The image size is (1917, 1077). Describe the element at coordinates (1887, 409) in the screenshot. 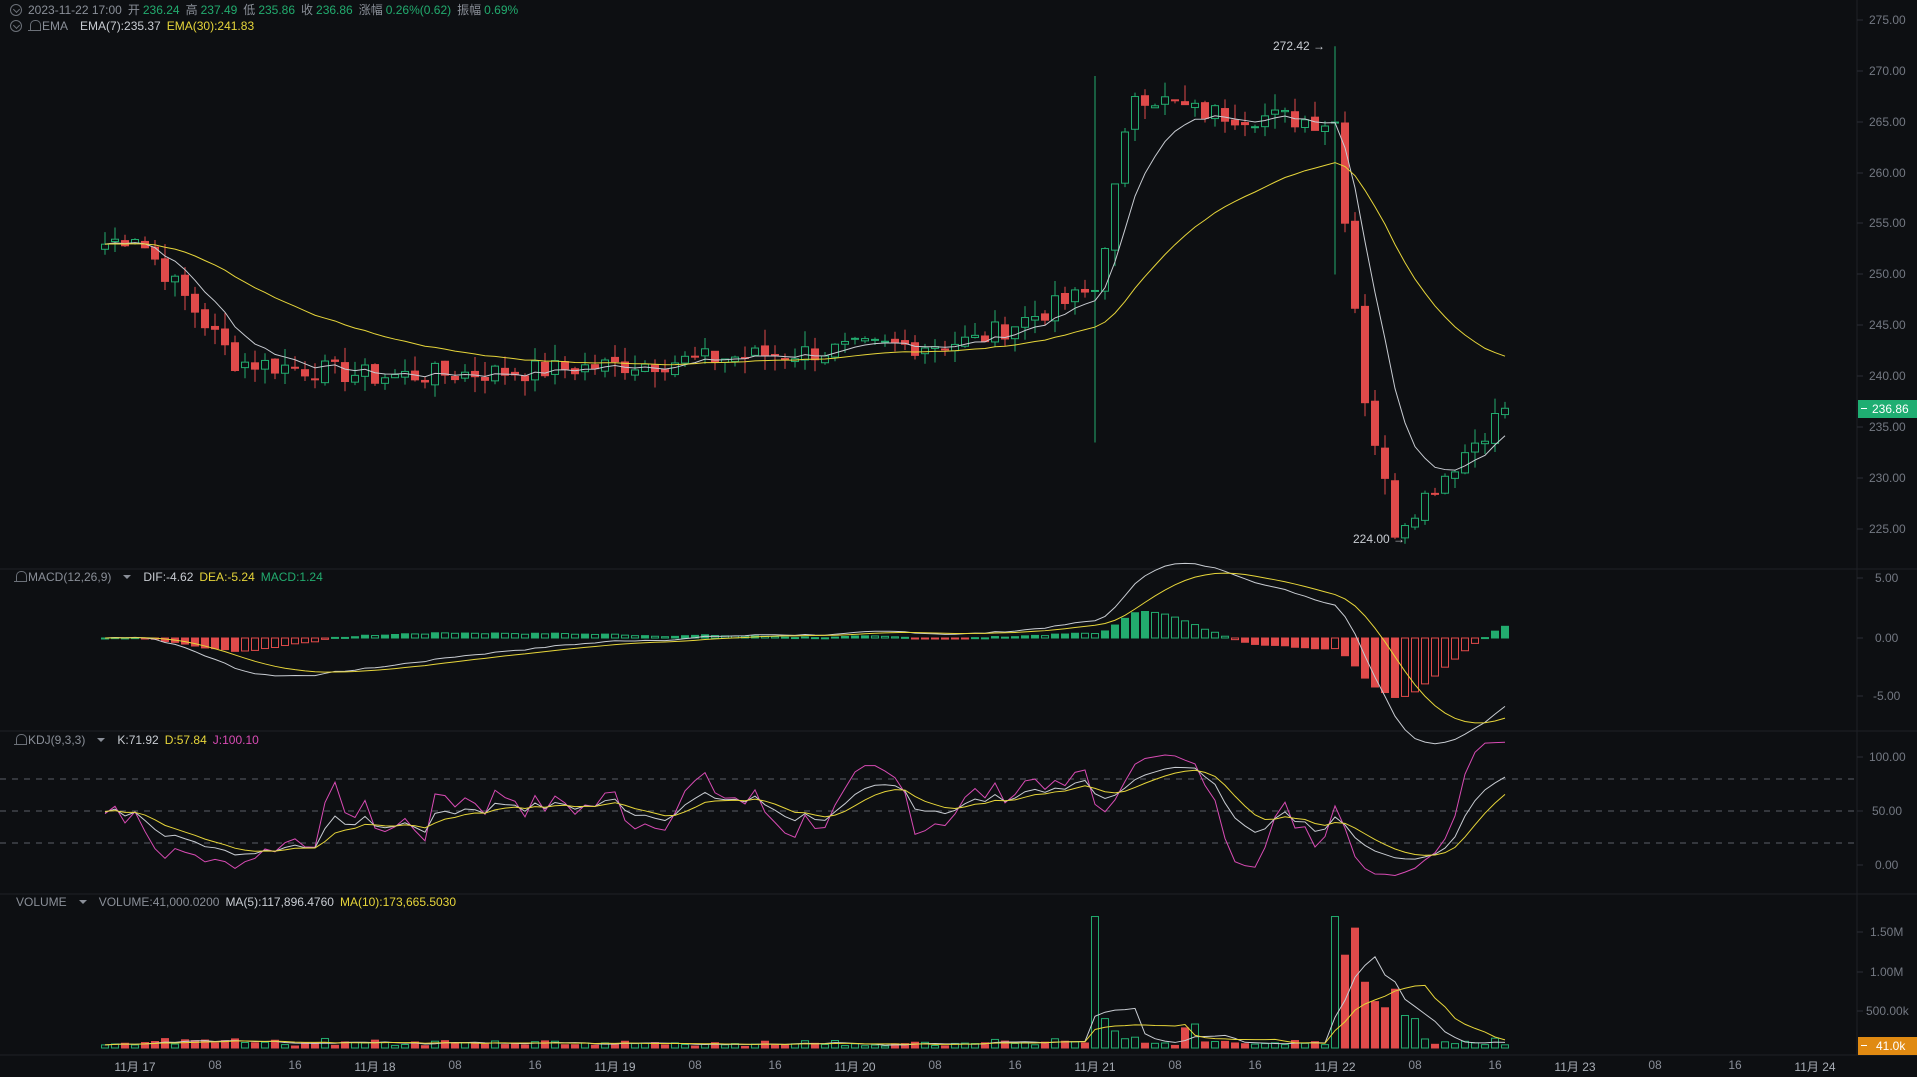

I see `current-price-tag: 236.86` at that location.